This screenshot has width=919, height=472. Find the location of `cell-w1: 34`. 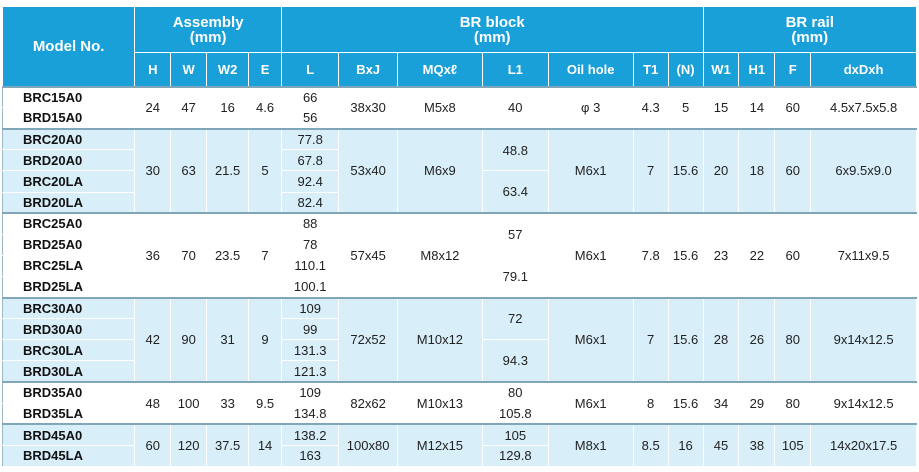

cell-w1: 34 is located at coordinates (721, 403).